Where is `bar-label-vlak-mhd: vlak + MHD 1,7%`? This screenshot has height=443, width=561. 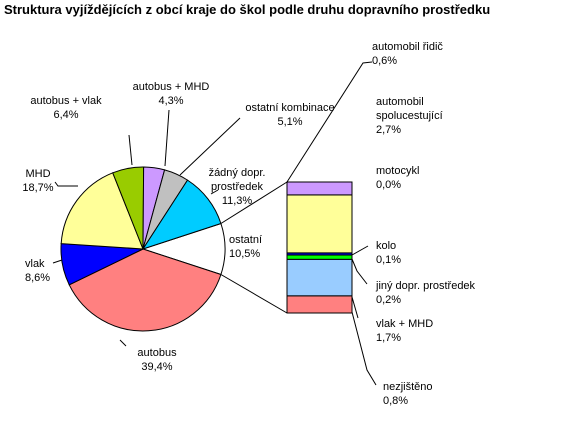
bar-label-vlak-mhd: vlak + MHD 1,7% is located at coordinates (404, 331).